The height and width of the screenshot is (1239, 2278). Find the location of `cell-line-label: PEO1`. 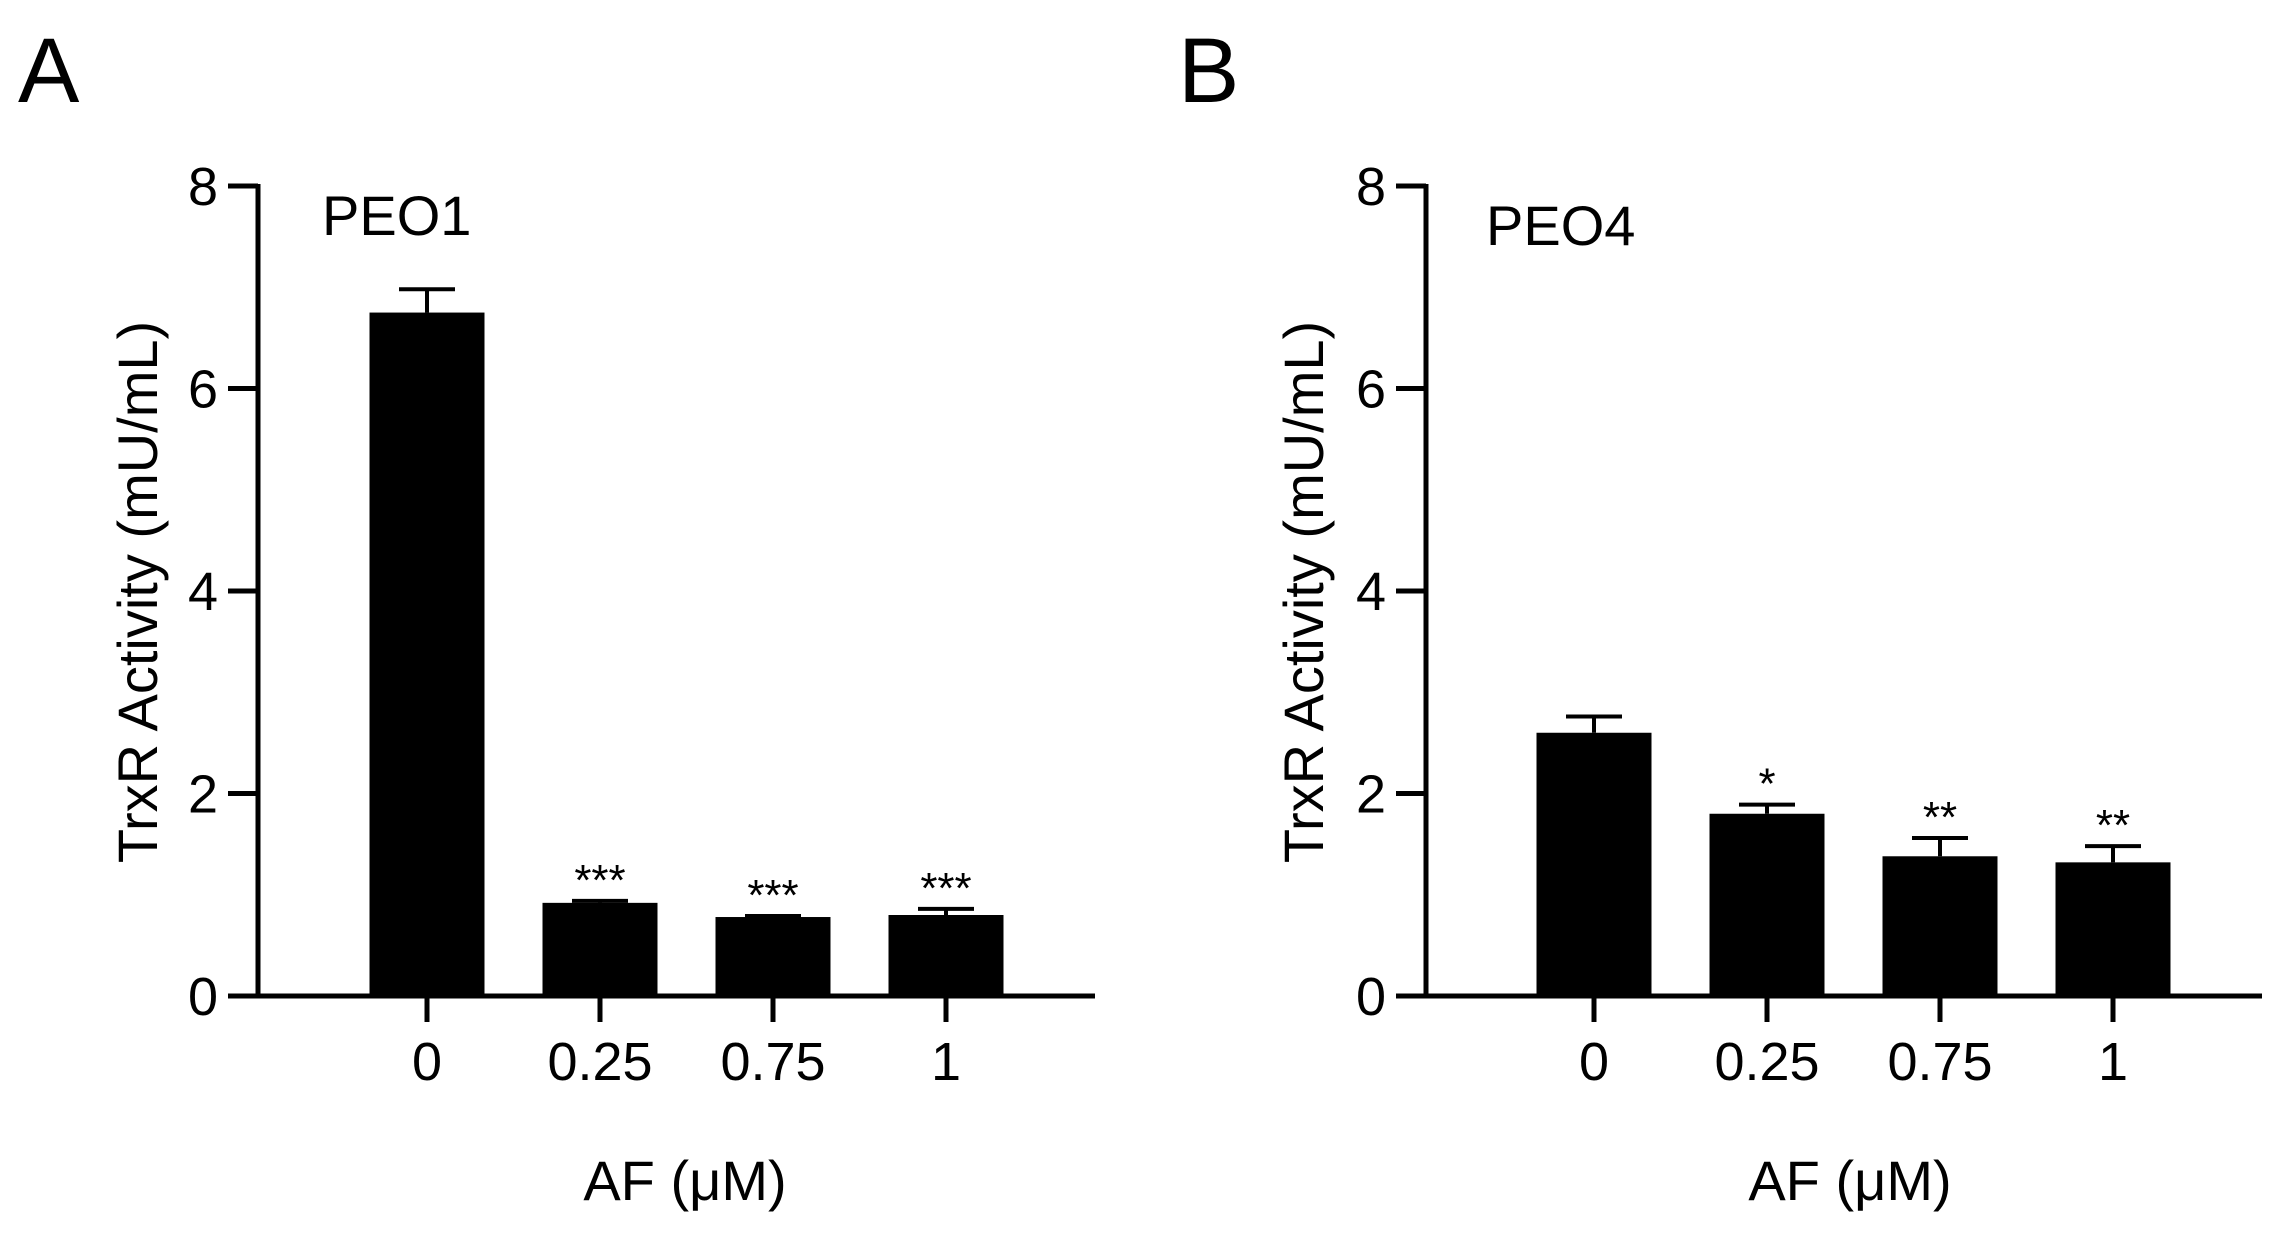

cell-line-label: PEO1 is located at coordinates (396, 215).